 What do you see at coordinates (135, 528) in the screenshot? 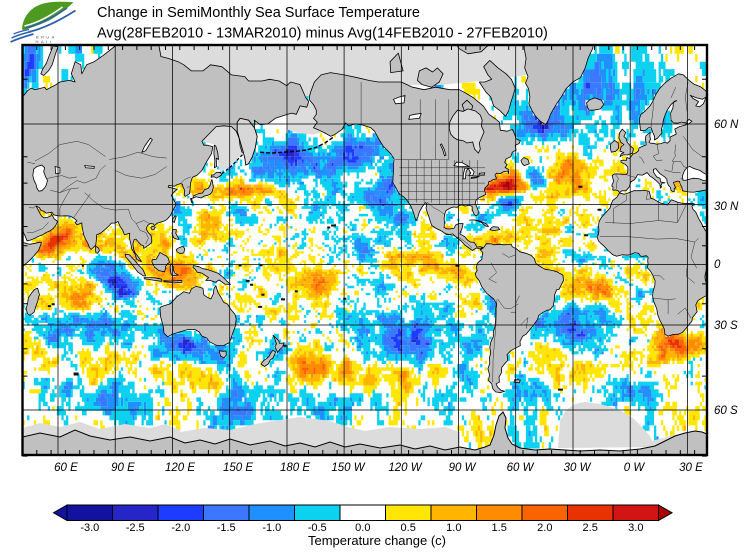
I see `svg-text: -2.5` at bounding box center [135, 528].